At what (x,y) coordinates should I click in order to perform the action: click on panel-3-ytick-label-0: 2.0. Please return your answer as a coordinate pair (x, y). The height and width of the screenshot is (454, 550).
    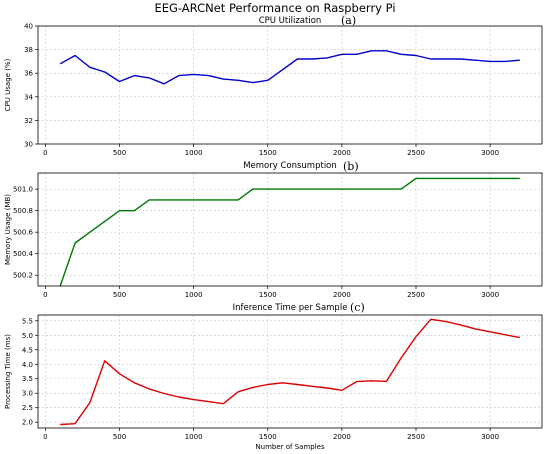
    Looking at the image, I should click on (27, 423).